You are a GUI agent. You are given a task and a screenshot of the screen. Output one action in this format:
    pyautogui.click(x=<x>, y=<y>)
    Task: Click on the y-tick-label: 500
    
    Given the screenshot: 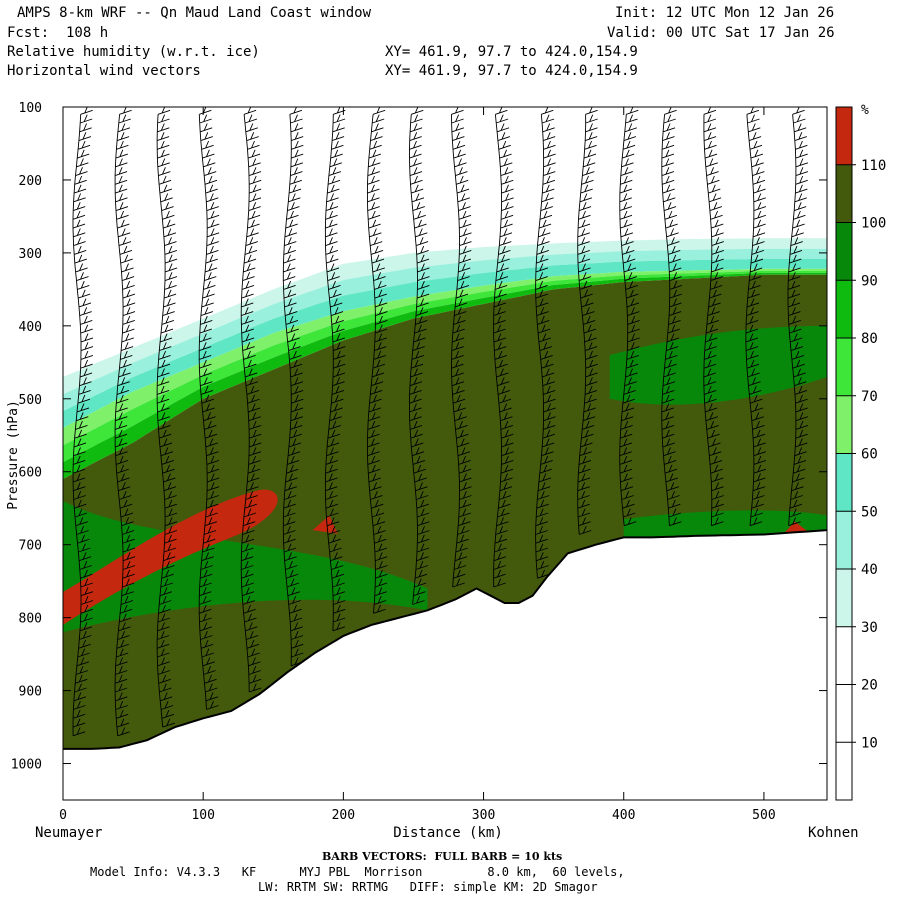 What is the action you would take?
    pyautogui.click(x=30, y=400)
    